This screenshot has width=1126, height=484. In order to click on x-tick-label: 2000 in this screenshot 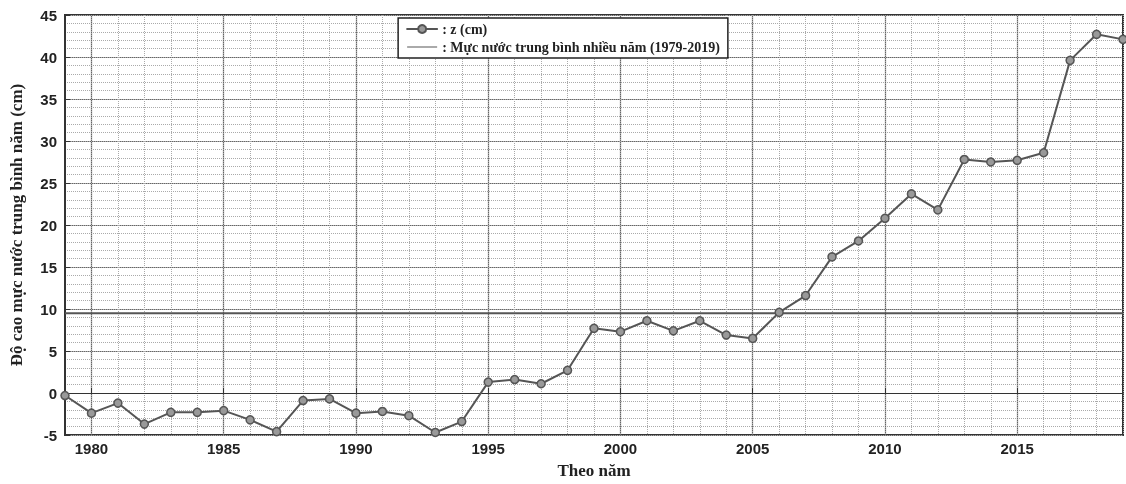, I will do `click(620, 448)`.